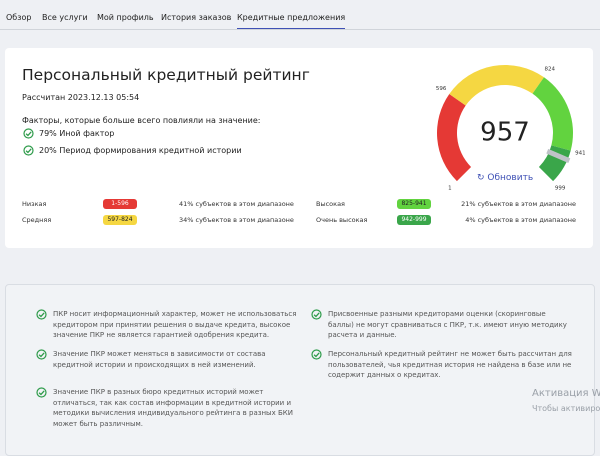 This screenshot has width=600, height=456. Describe the element at coordinates (120, 220) in the screenshot. I see `range-badge: 597-824` at that location.